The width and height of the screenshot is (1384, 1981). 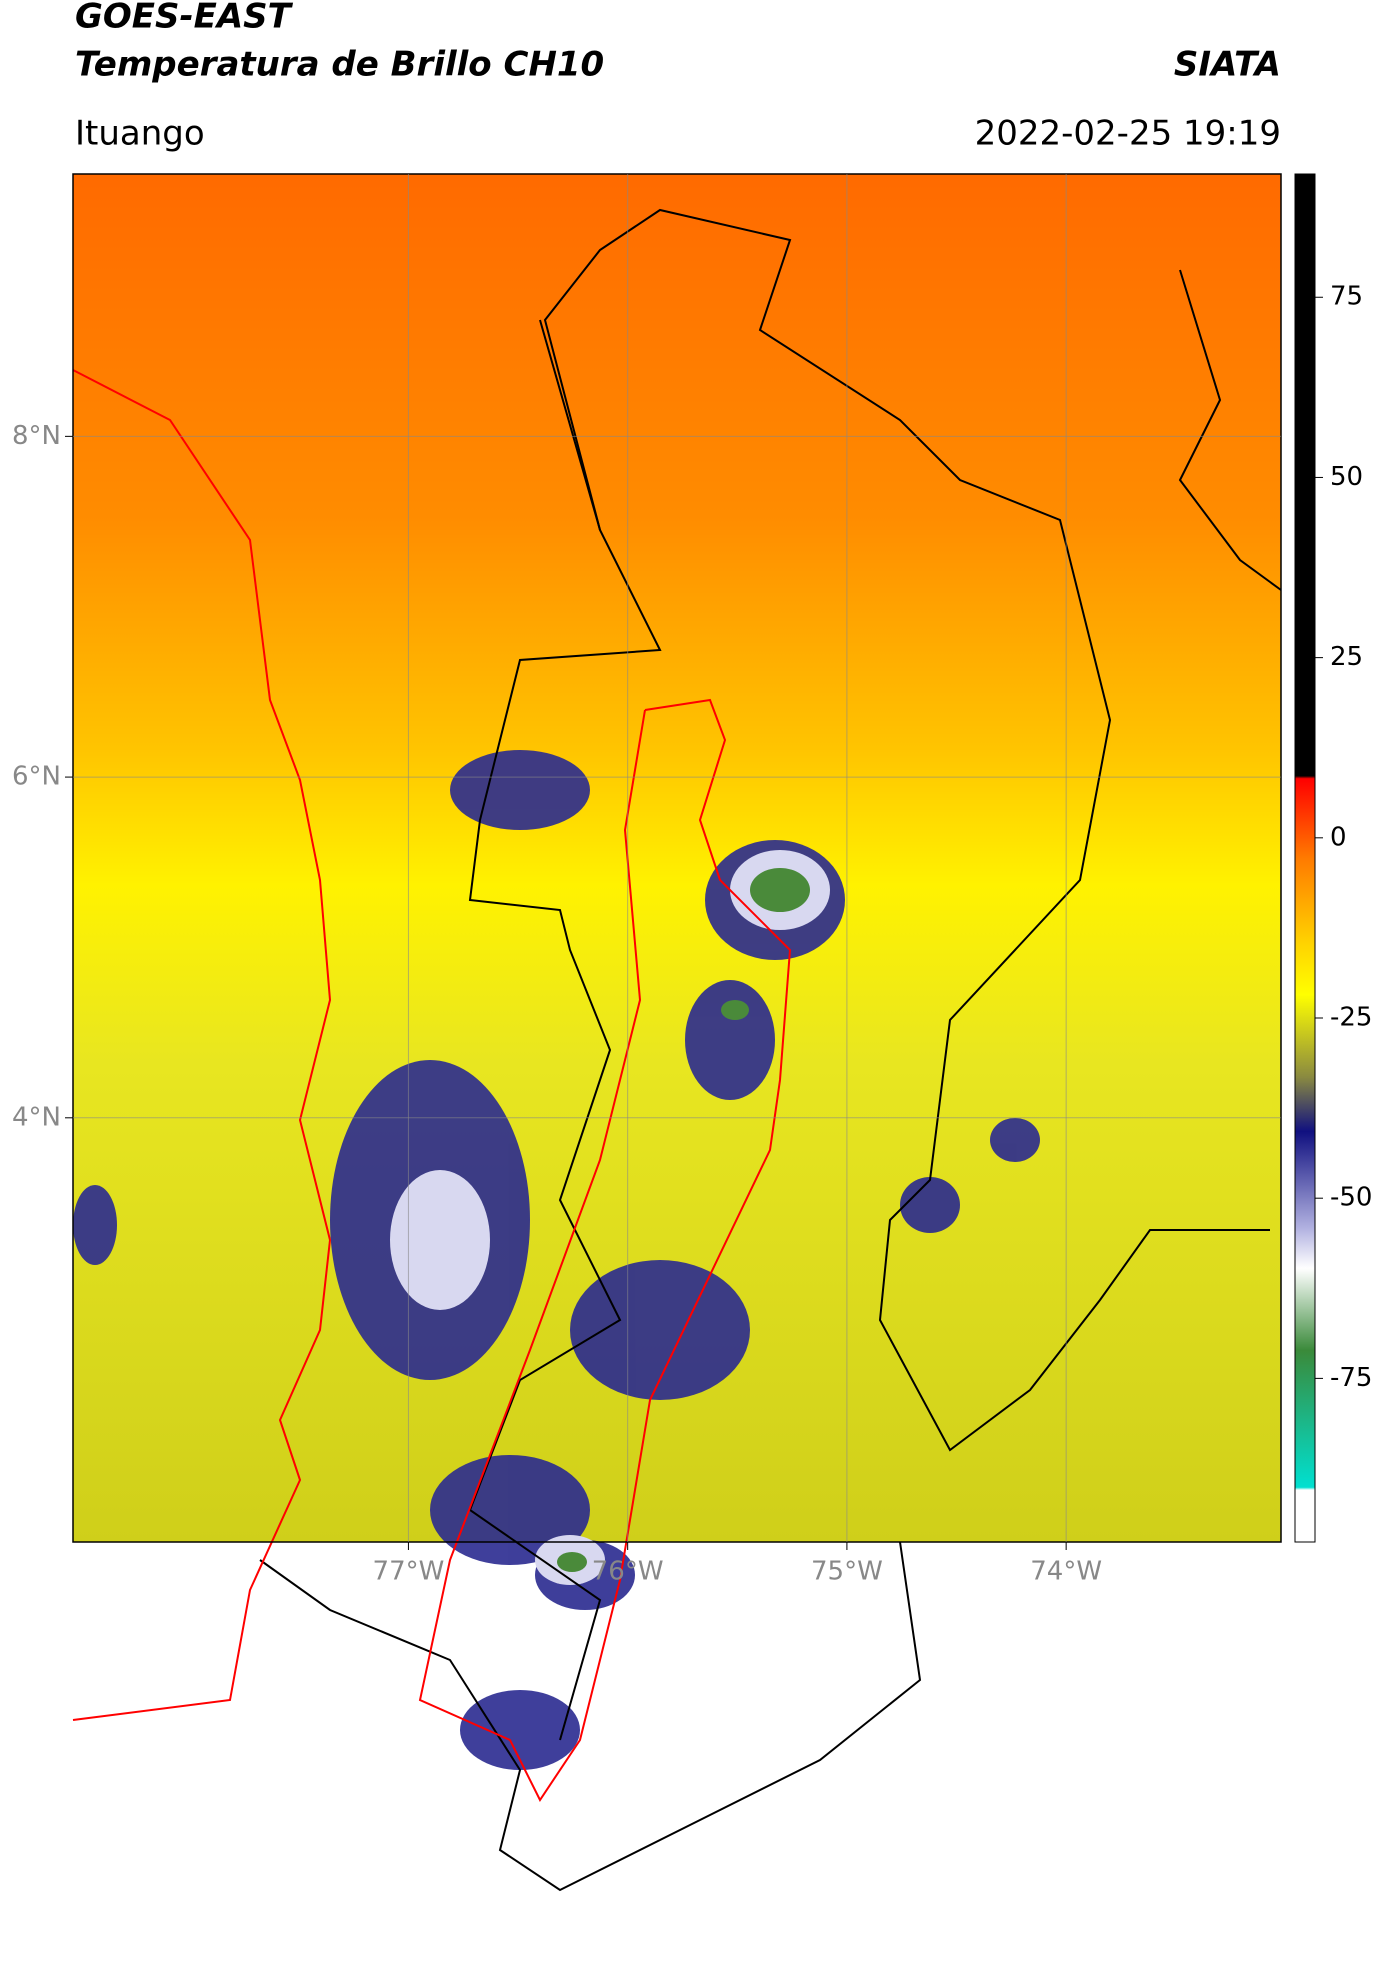 What do you see at coordinates (1066, 1572) in the screenshot?
I see `lon-tick-label: 74°W` at bounding box center [1066, 1572].